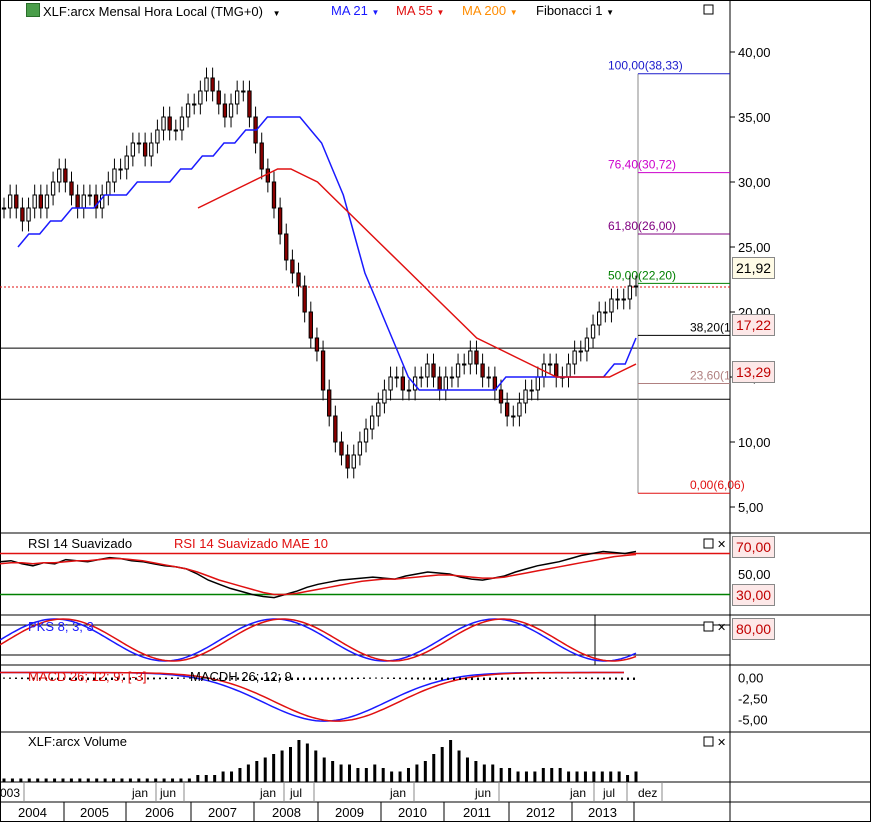 The image size is (871, 822). Describe the element at coordinates (355, 10) in the screenshot. I see `ma21-legend: MA 21 ▼` at that location.